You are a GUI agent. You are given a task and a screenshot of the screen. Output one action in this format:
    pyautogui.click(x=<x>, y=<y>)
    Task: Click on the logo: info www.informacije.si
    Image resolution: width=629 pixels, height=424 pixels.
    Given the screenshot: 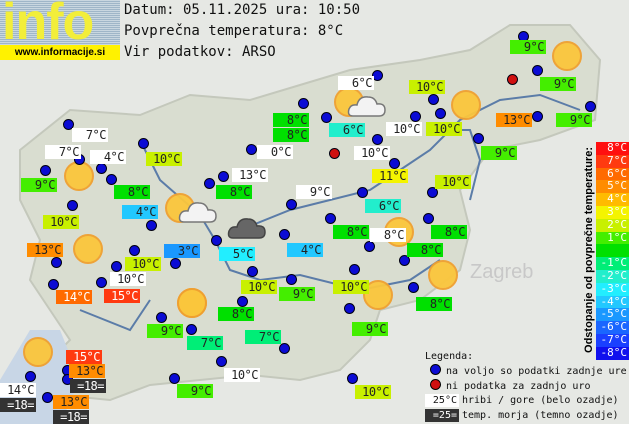 What is the action you would take?
    pyautogui.click(x=60, y=30)
    